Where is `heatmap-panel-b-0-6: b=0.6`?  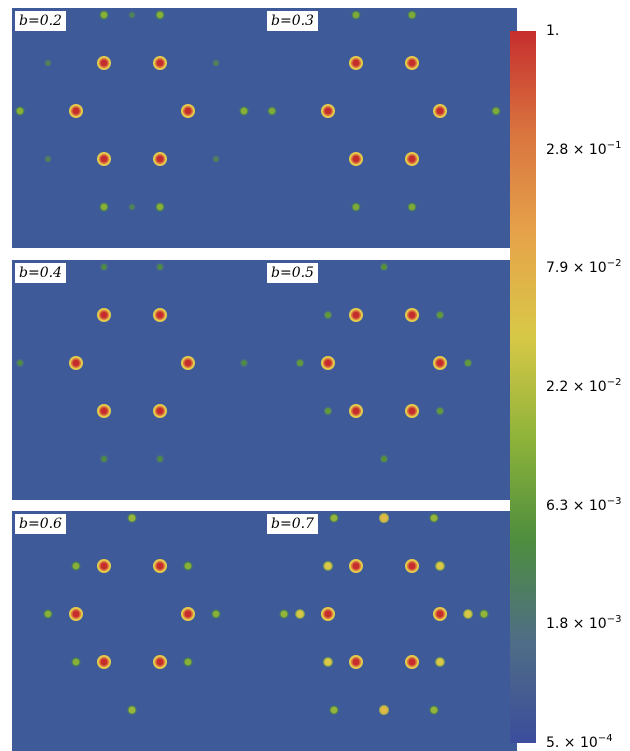
heatmap-panel-b-0-6: b=0.6 is located at coordinates (138, 631).